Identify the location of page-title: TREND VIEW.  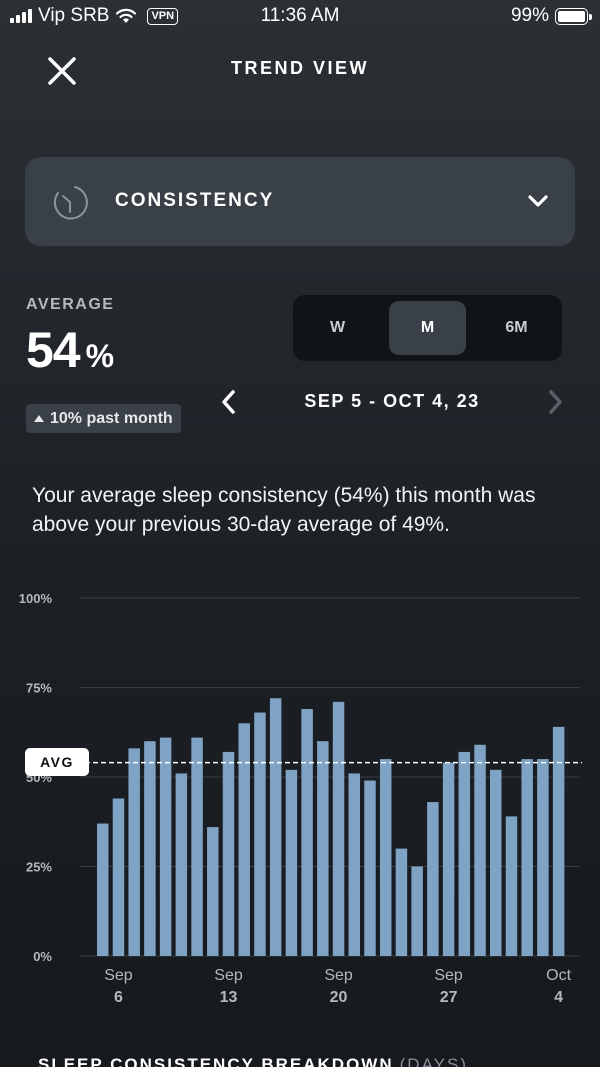
(299, 68).